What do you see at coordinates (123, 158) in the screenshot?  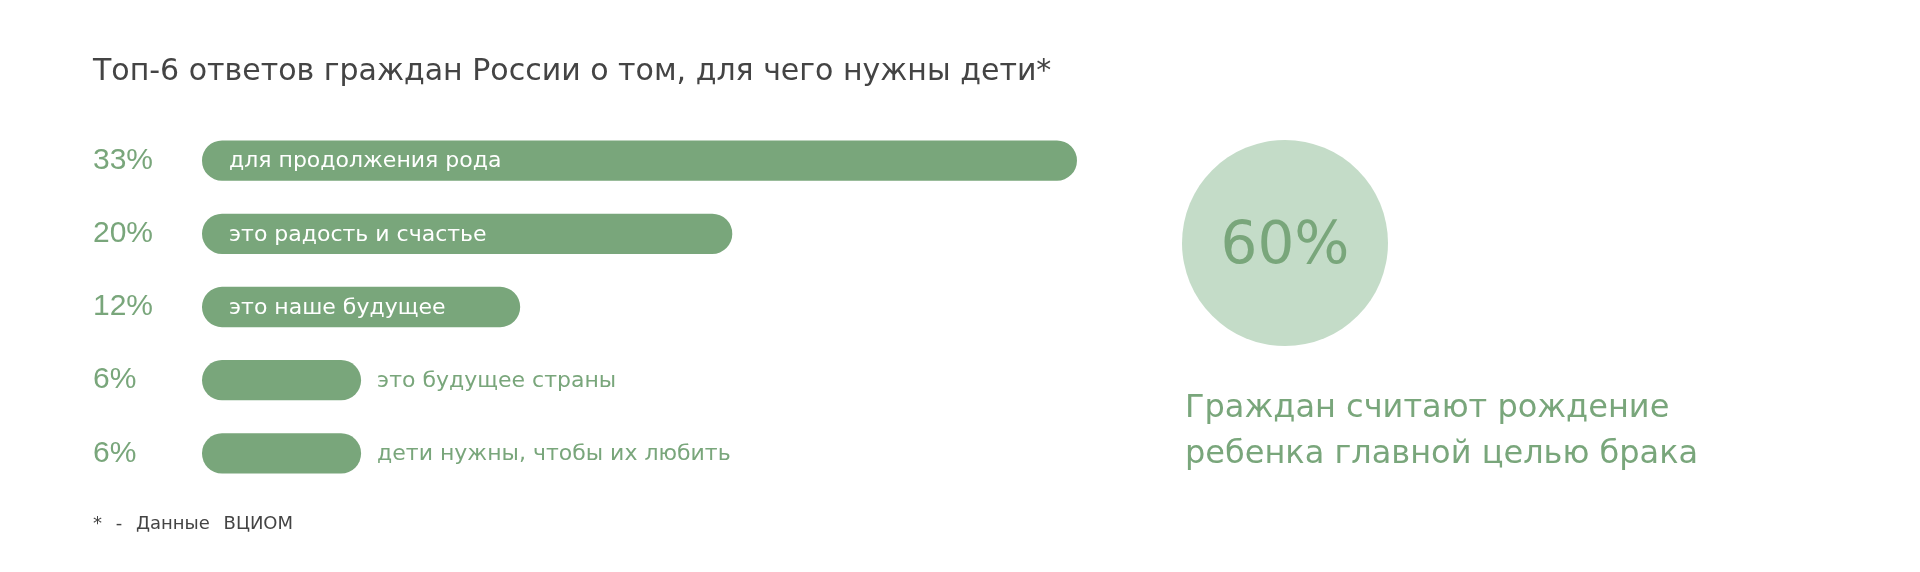 I see `data-label: 33%` at bounding box center [123, 158].